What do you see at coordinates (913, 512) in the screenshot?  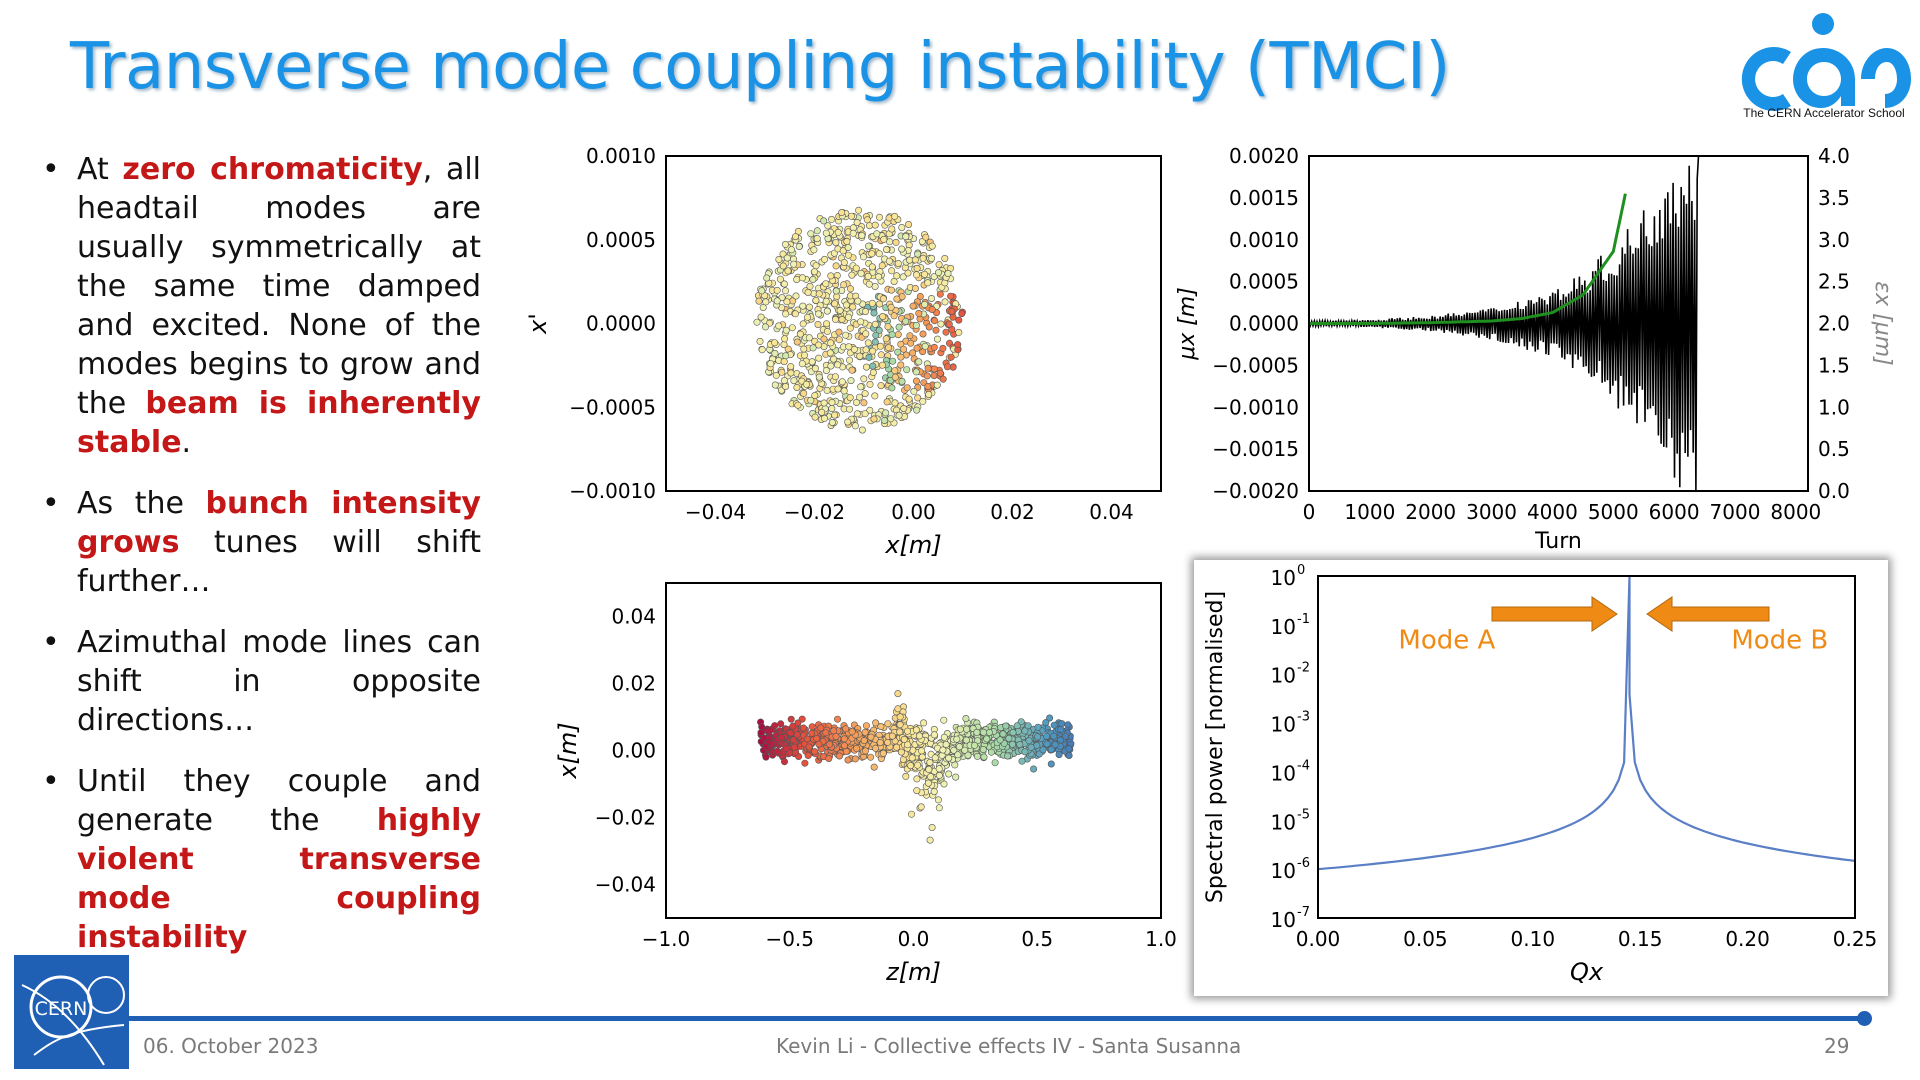 I see `x-tick-label: 0.00` at bounding box center [913, 512].